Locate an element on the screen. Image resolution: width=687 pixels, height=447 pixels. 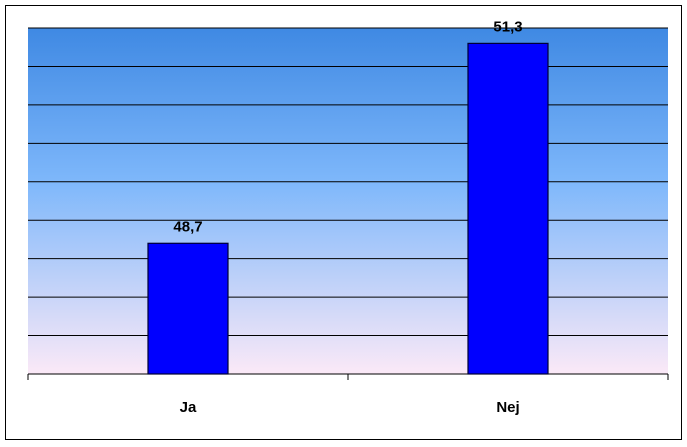
x-tick-label: Nej is located at coordinates (507, 407).